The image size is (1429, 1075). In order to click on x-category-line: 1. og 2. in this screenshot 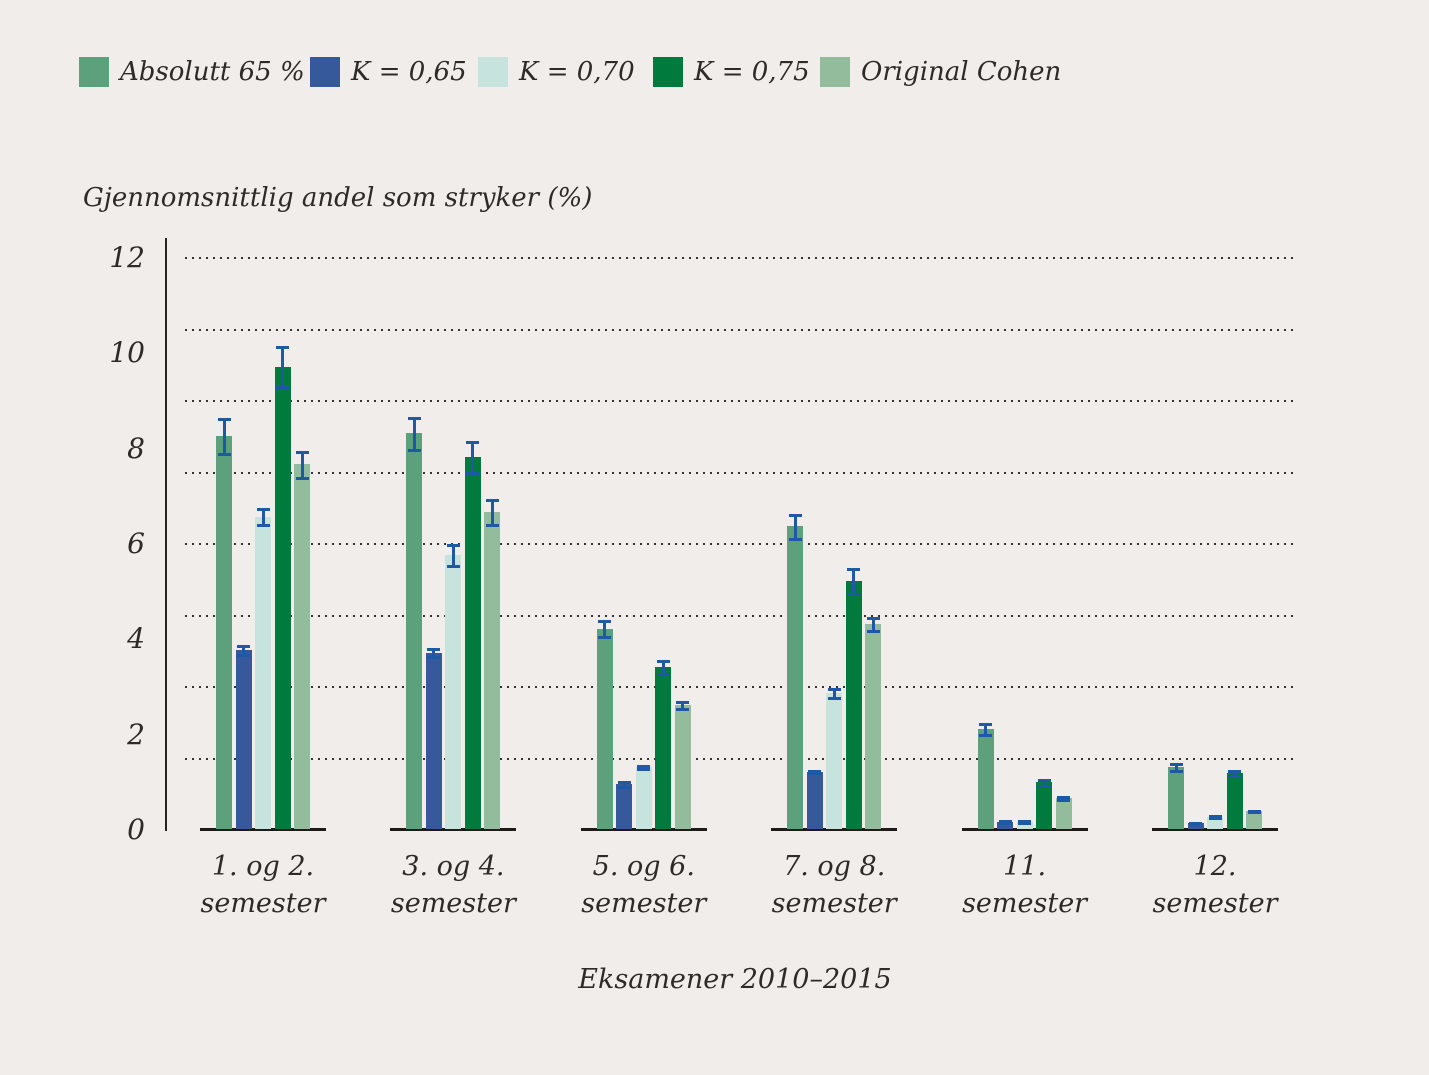, I will do `click(263, 866)`.